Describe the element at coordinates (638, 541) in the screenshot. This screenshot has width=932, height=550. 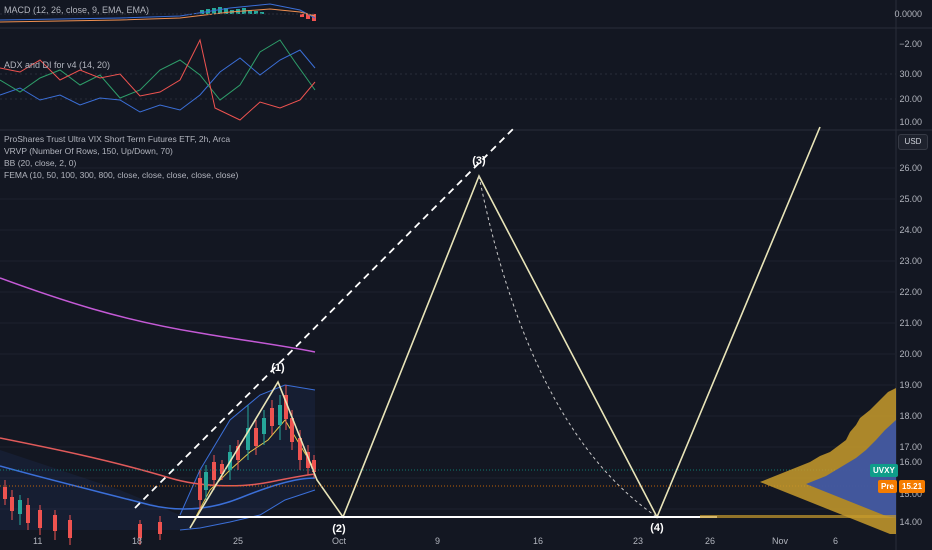
I see `time-tick: 23` at that location.